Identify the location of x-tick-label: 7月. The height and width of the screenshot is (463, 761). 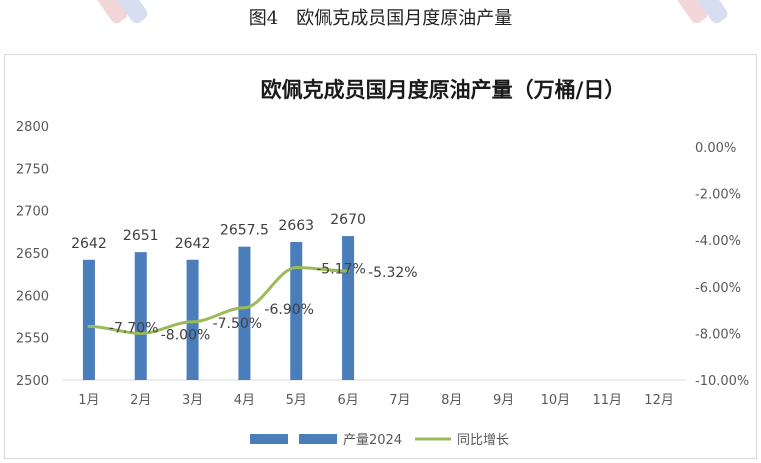
(399, 400).